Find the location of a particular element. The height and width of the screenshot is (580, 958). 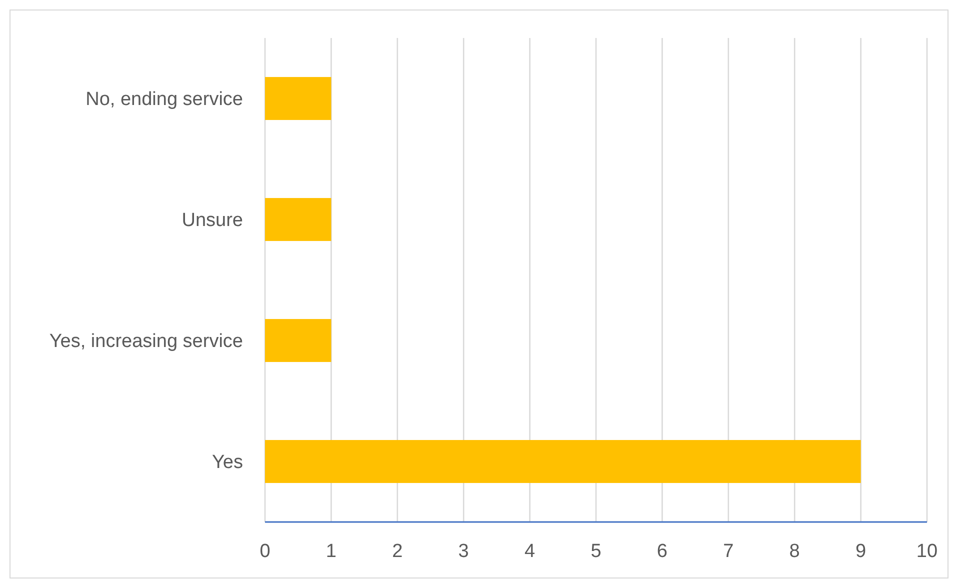

x-tick-label: 0 is located at coordinates (265, 551).